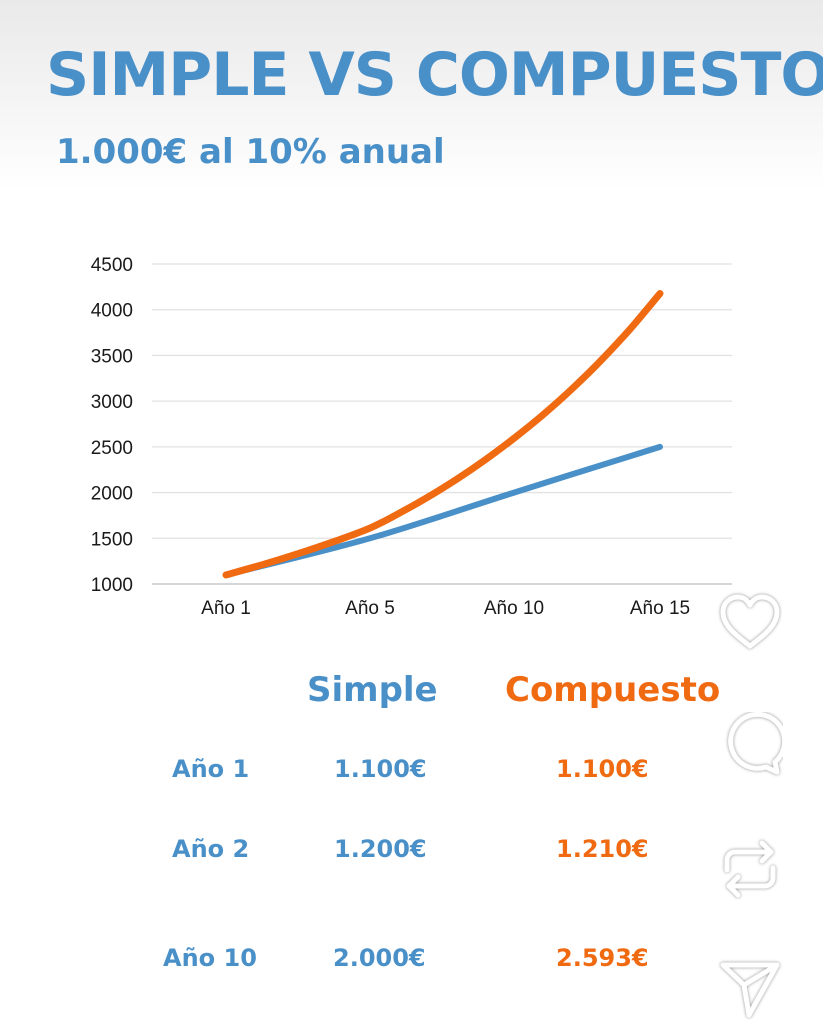 This screenshot has height=1024, width=823. What do you see at coordinates (750, 623) in the screenshot?
I see `like-icon` at bounding box center [750, 623].